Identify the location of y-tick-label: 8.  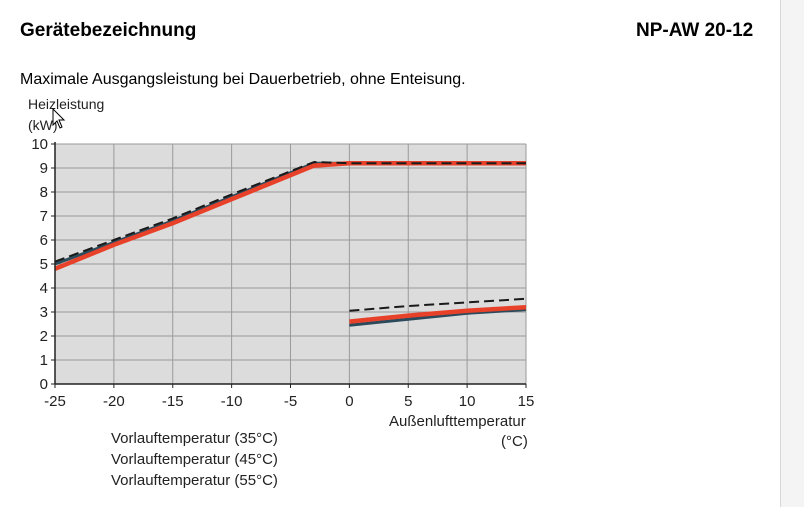
(44, 192).